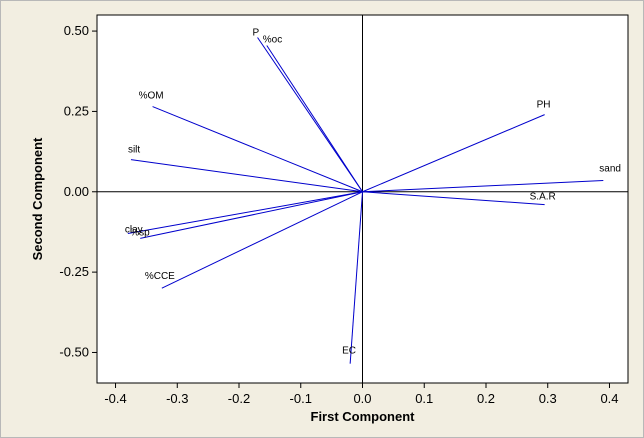 The height and width of the screenshot is (438, 644). Describe the element at coordinates (349, 351) in the screenshot. I see `vector-label-ec: EC` at that location.